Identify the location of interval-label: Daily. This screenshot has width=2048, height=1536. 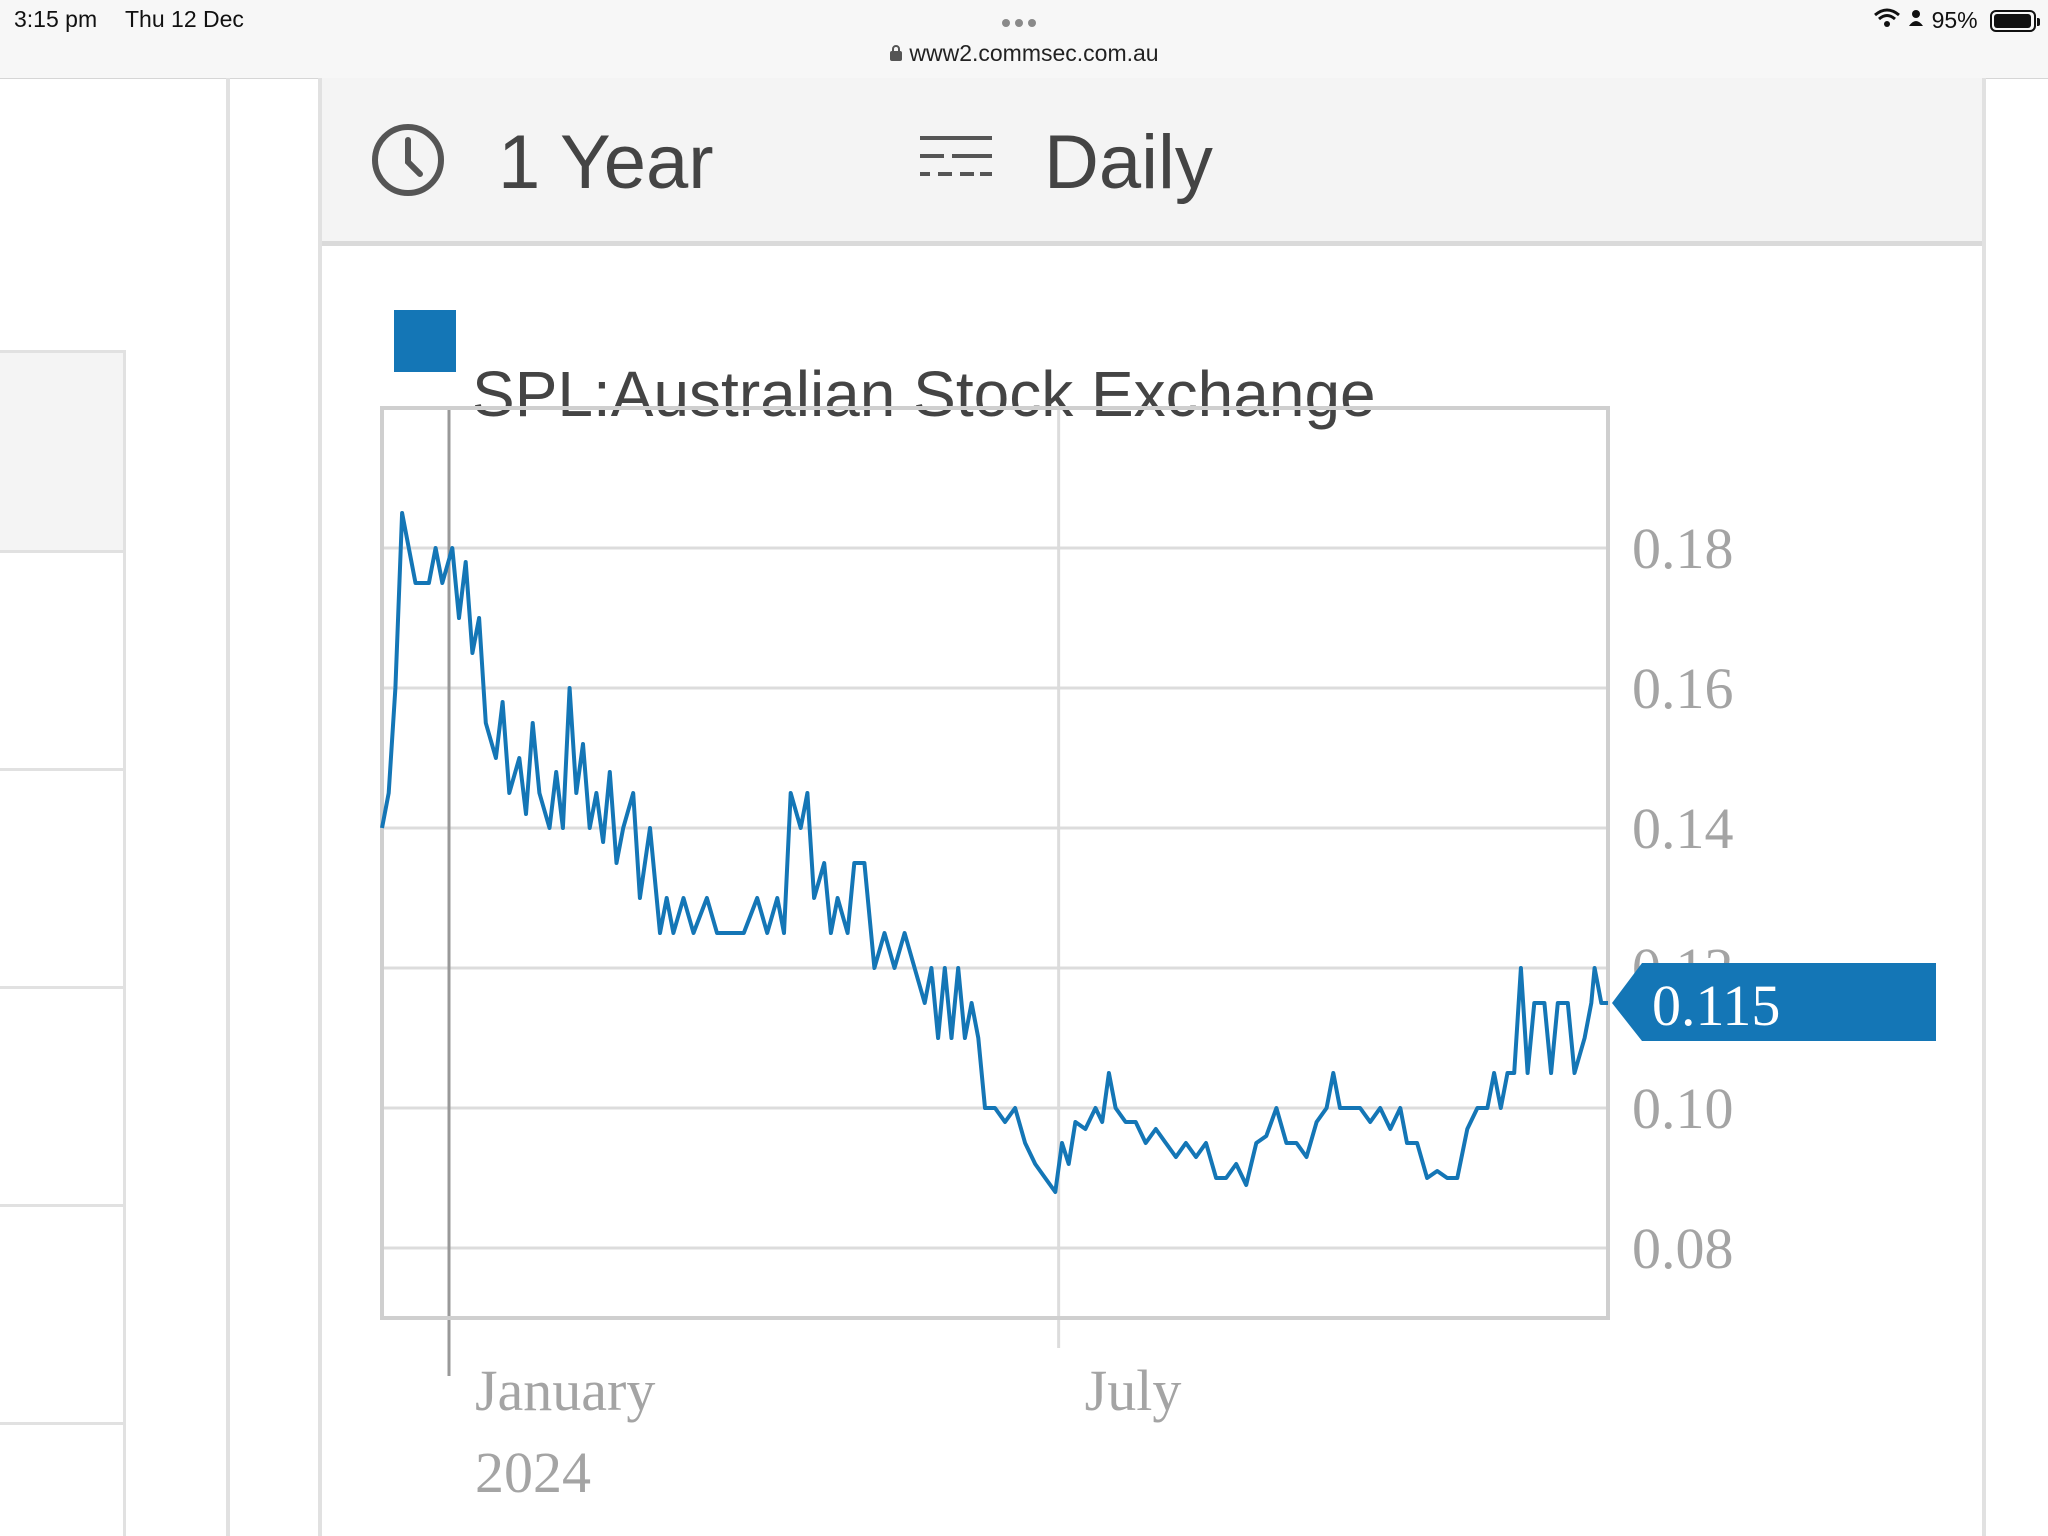
(1128, 162).